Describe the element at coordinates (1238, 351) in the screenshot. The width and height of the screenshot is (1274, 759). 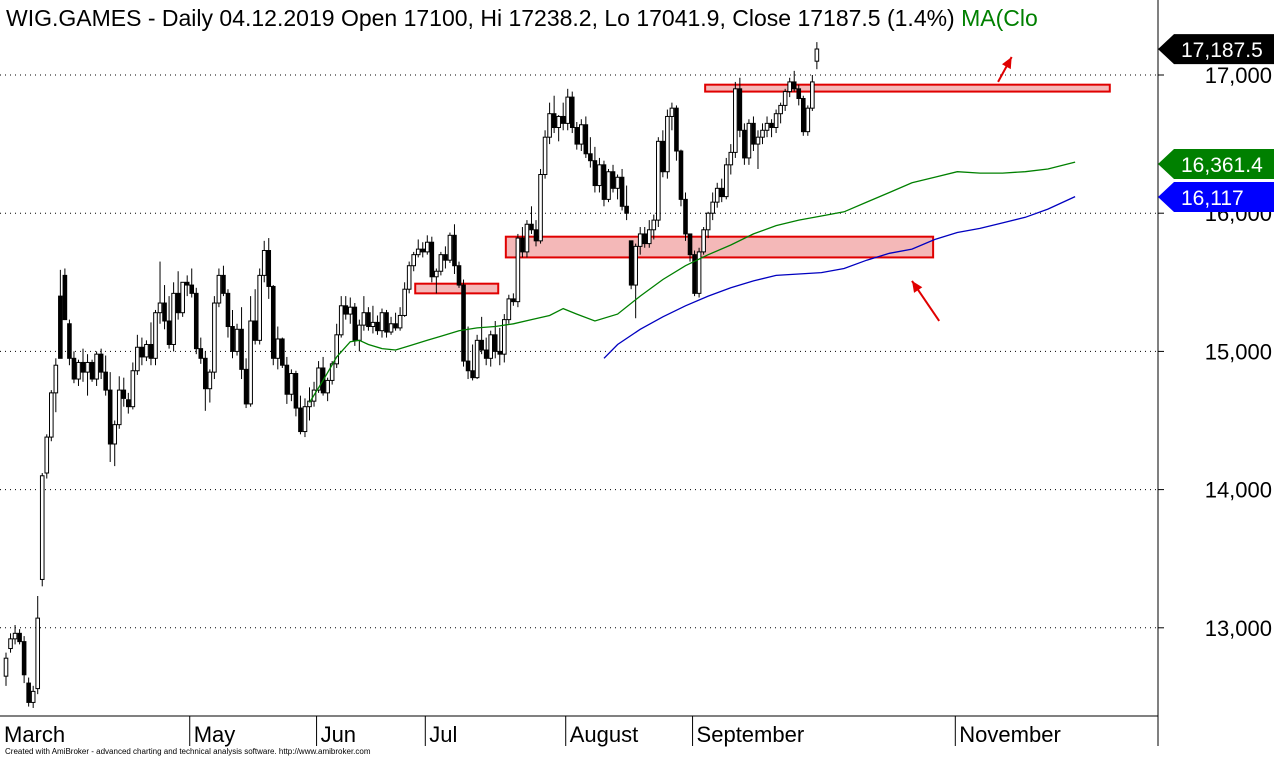
I see `y-tick-label: 15,000` at that location.